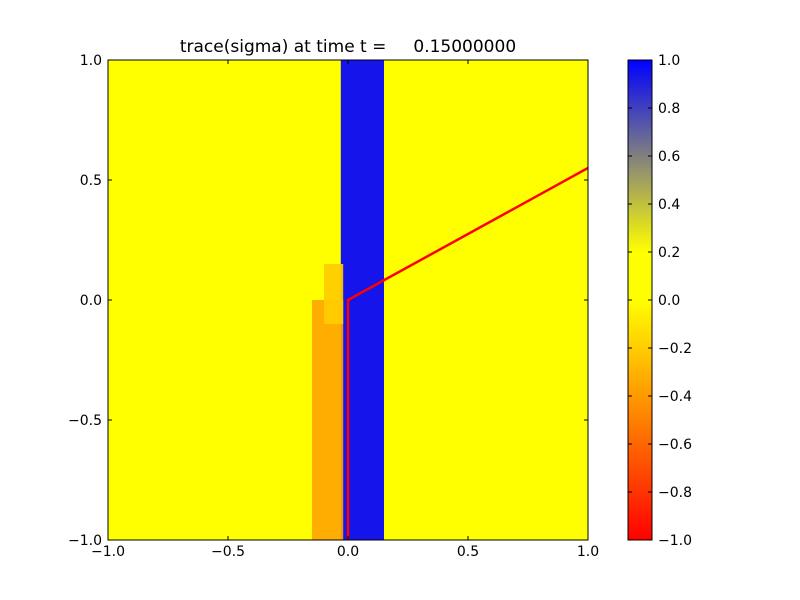 The width and height of the screenshot is (800, 600). What do you see at coordinates (85, 541) in the screenshot?
I see `y-tick-label: −1.0` at bounding box center [85, 541].